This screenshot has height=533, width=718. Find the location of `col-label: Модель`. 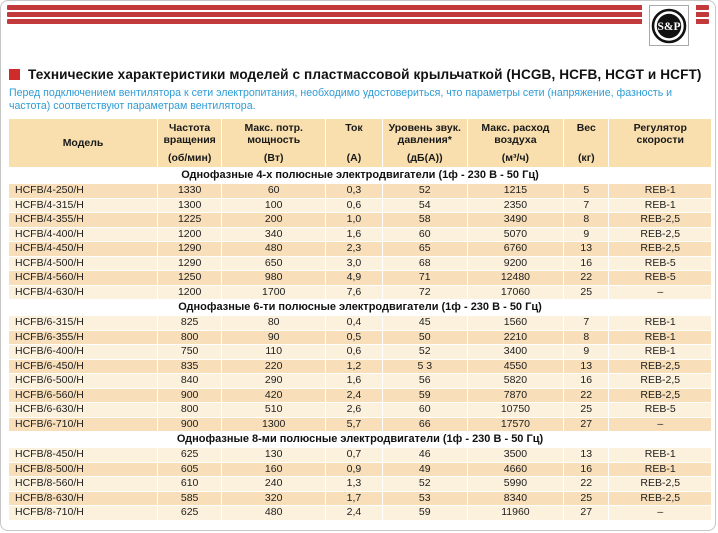

col-label: Модель is located at coordinates (83, 142).